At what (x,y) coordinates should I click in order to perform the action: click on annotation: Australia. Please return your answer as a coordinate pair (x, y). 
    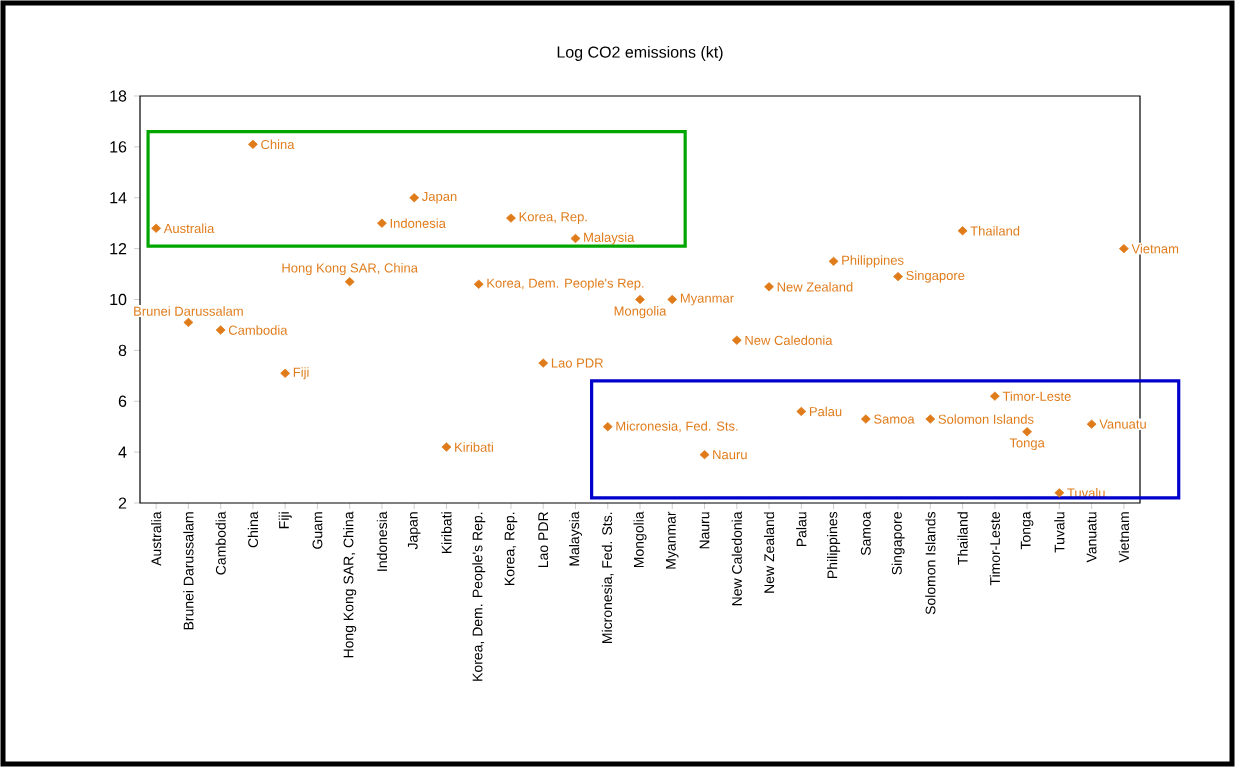
    Looking at the image, I should click on (189, 228).